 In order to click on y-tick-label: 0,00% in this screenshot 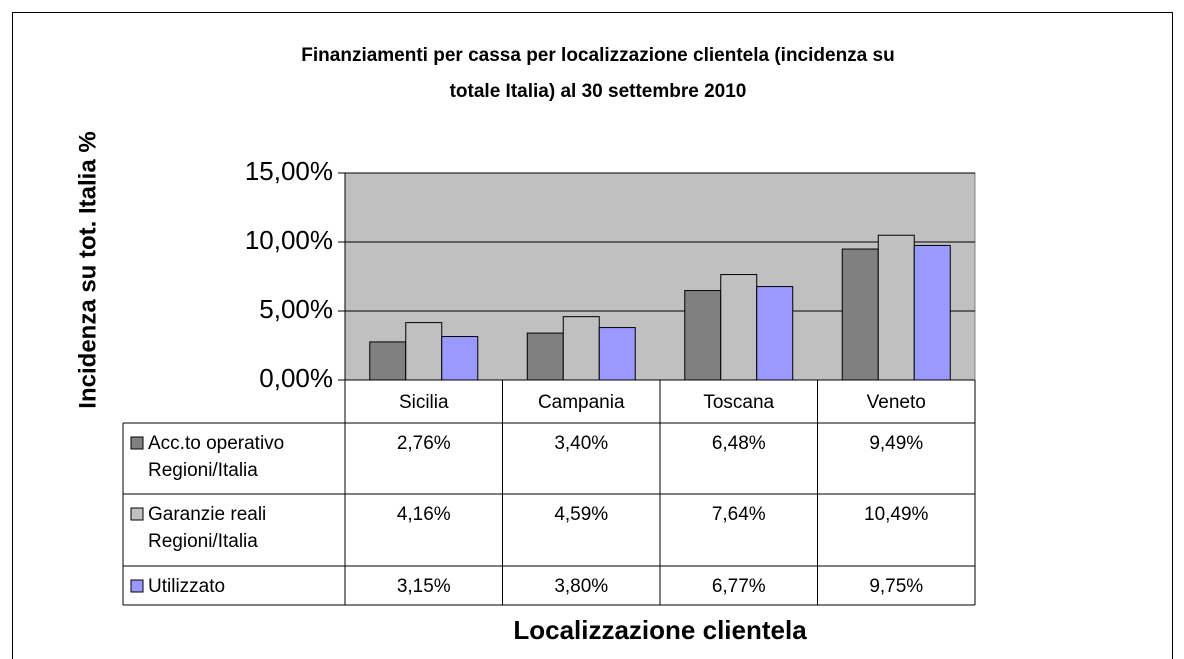, I will do `click(296, 378)`.